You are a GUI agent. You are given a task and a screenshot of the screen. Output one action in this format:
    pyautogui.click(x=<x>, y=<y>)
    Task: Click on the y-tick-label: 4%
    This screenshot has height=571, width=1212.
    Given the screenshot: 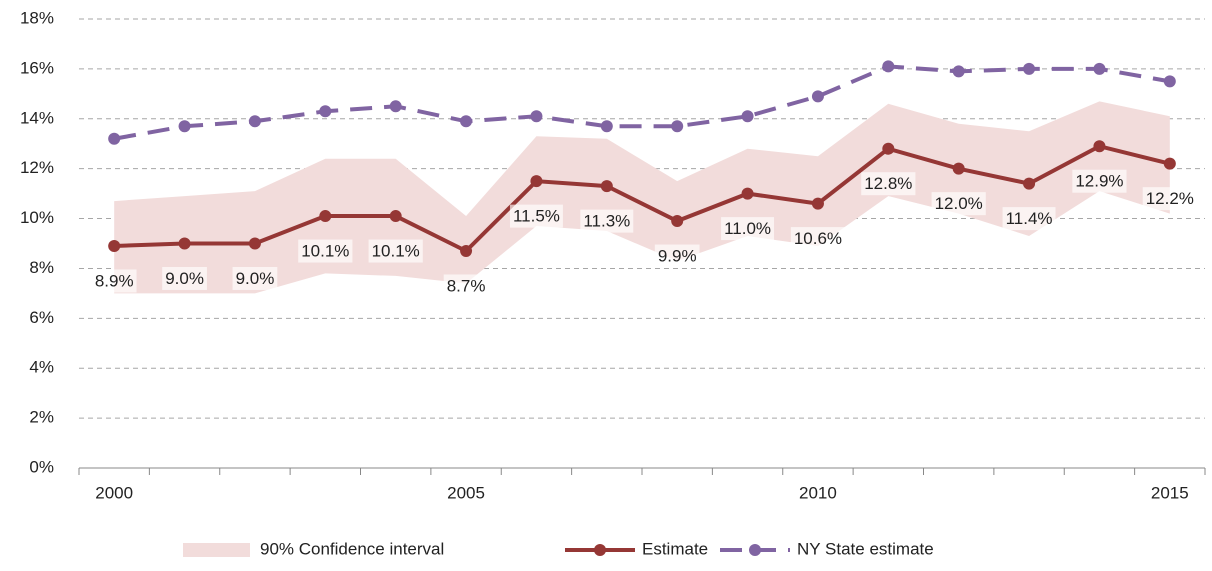 What is the action you would take?
    pyautogui.click(x=41, y=367)
    